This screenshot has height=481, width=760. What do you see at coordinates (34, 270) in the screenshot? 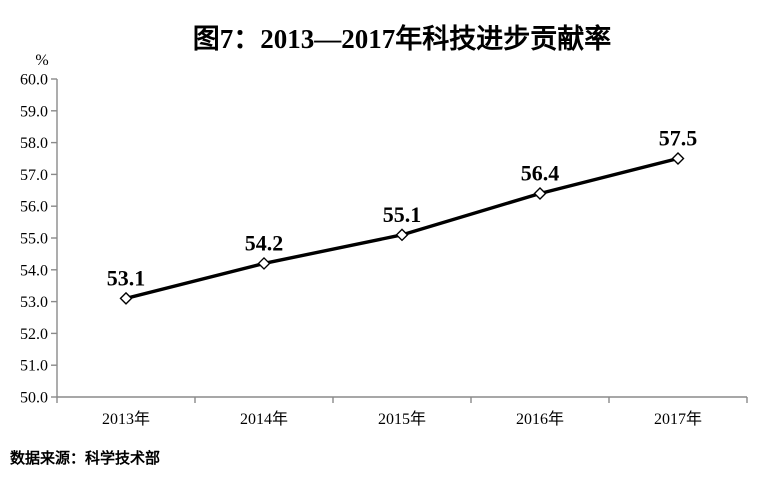
I see `y-axis-tick-label: 54.0` at bounding box center [34, 270].